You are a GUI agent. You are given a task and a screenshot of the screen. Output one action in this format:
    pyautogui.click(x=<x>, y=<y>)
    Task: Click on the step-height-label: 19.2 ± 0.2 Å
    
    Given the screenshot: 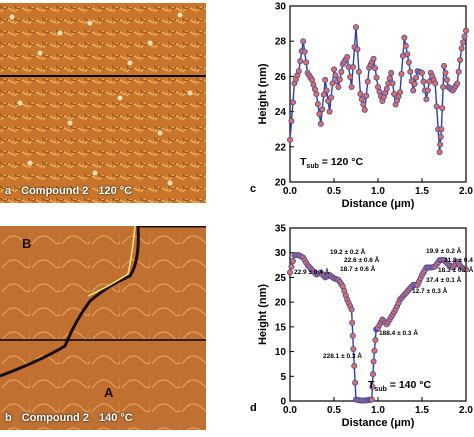 What is the action you would take?
    pyautogui.click(x=348, y=251)
    